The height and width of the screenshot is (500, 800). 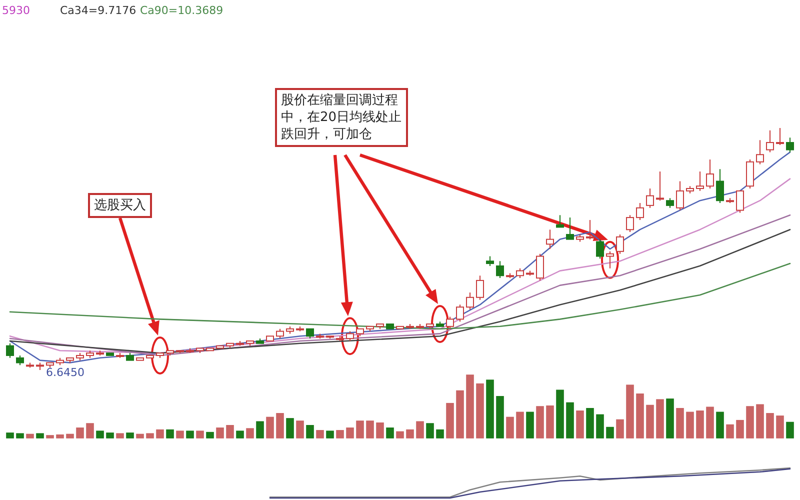 I want to click on annotation: 选股买入, so click(x=120, y=205).